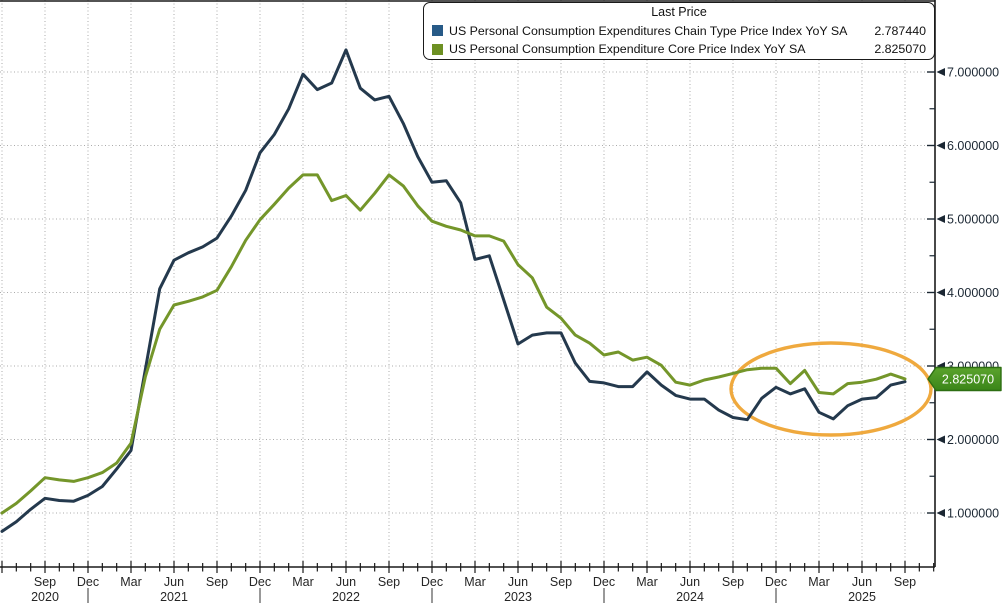 The height and width of the screenshot is (604, 1003). What do you see at coordinates (518, 597) in the screenshot?
I see `x-axis-year-label: 2023` at bounding box center [518, 597].